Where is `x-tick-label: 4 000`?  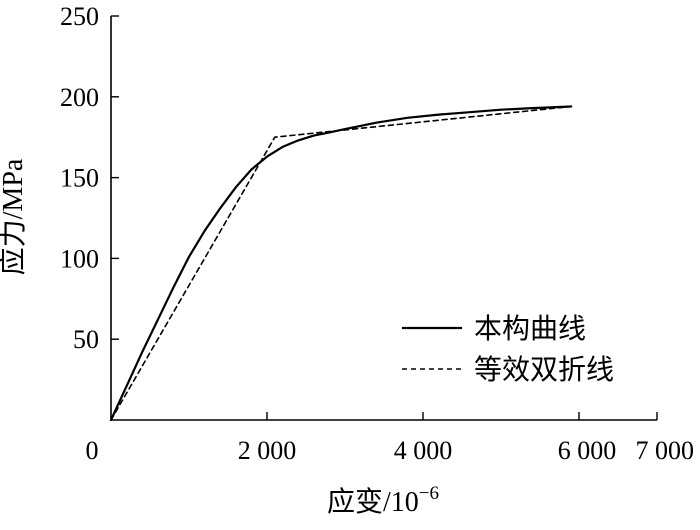 x-tick-label: 4 000 is located at coordinates (423, 450).